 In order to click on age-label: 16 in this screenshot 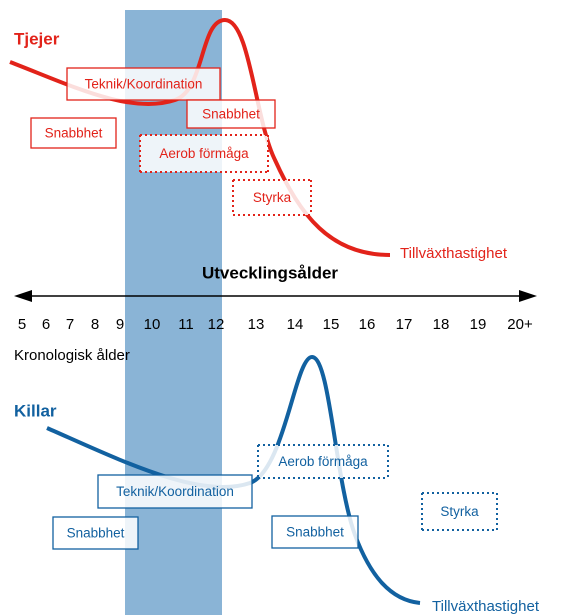, I will do `click(367, 324)`.